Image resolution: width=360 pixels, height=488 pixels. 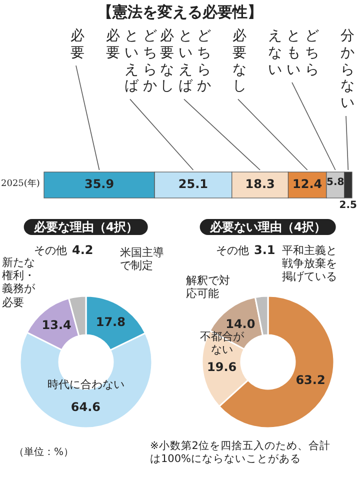 What do you see at coordinates (19, 282) in the screenshot?
I see `slice-label: 新たな権利・義務が必要` at bounding box center [19, 282].